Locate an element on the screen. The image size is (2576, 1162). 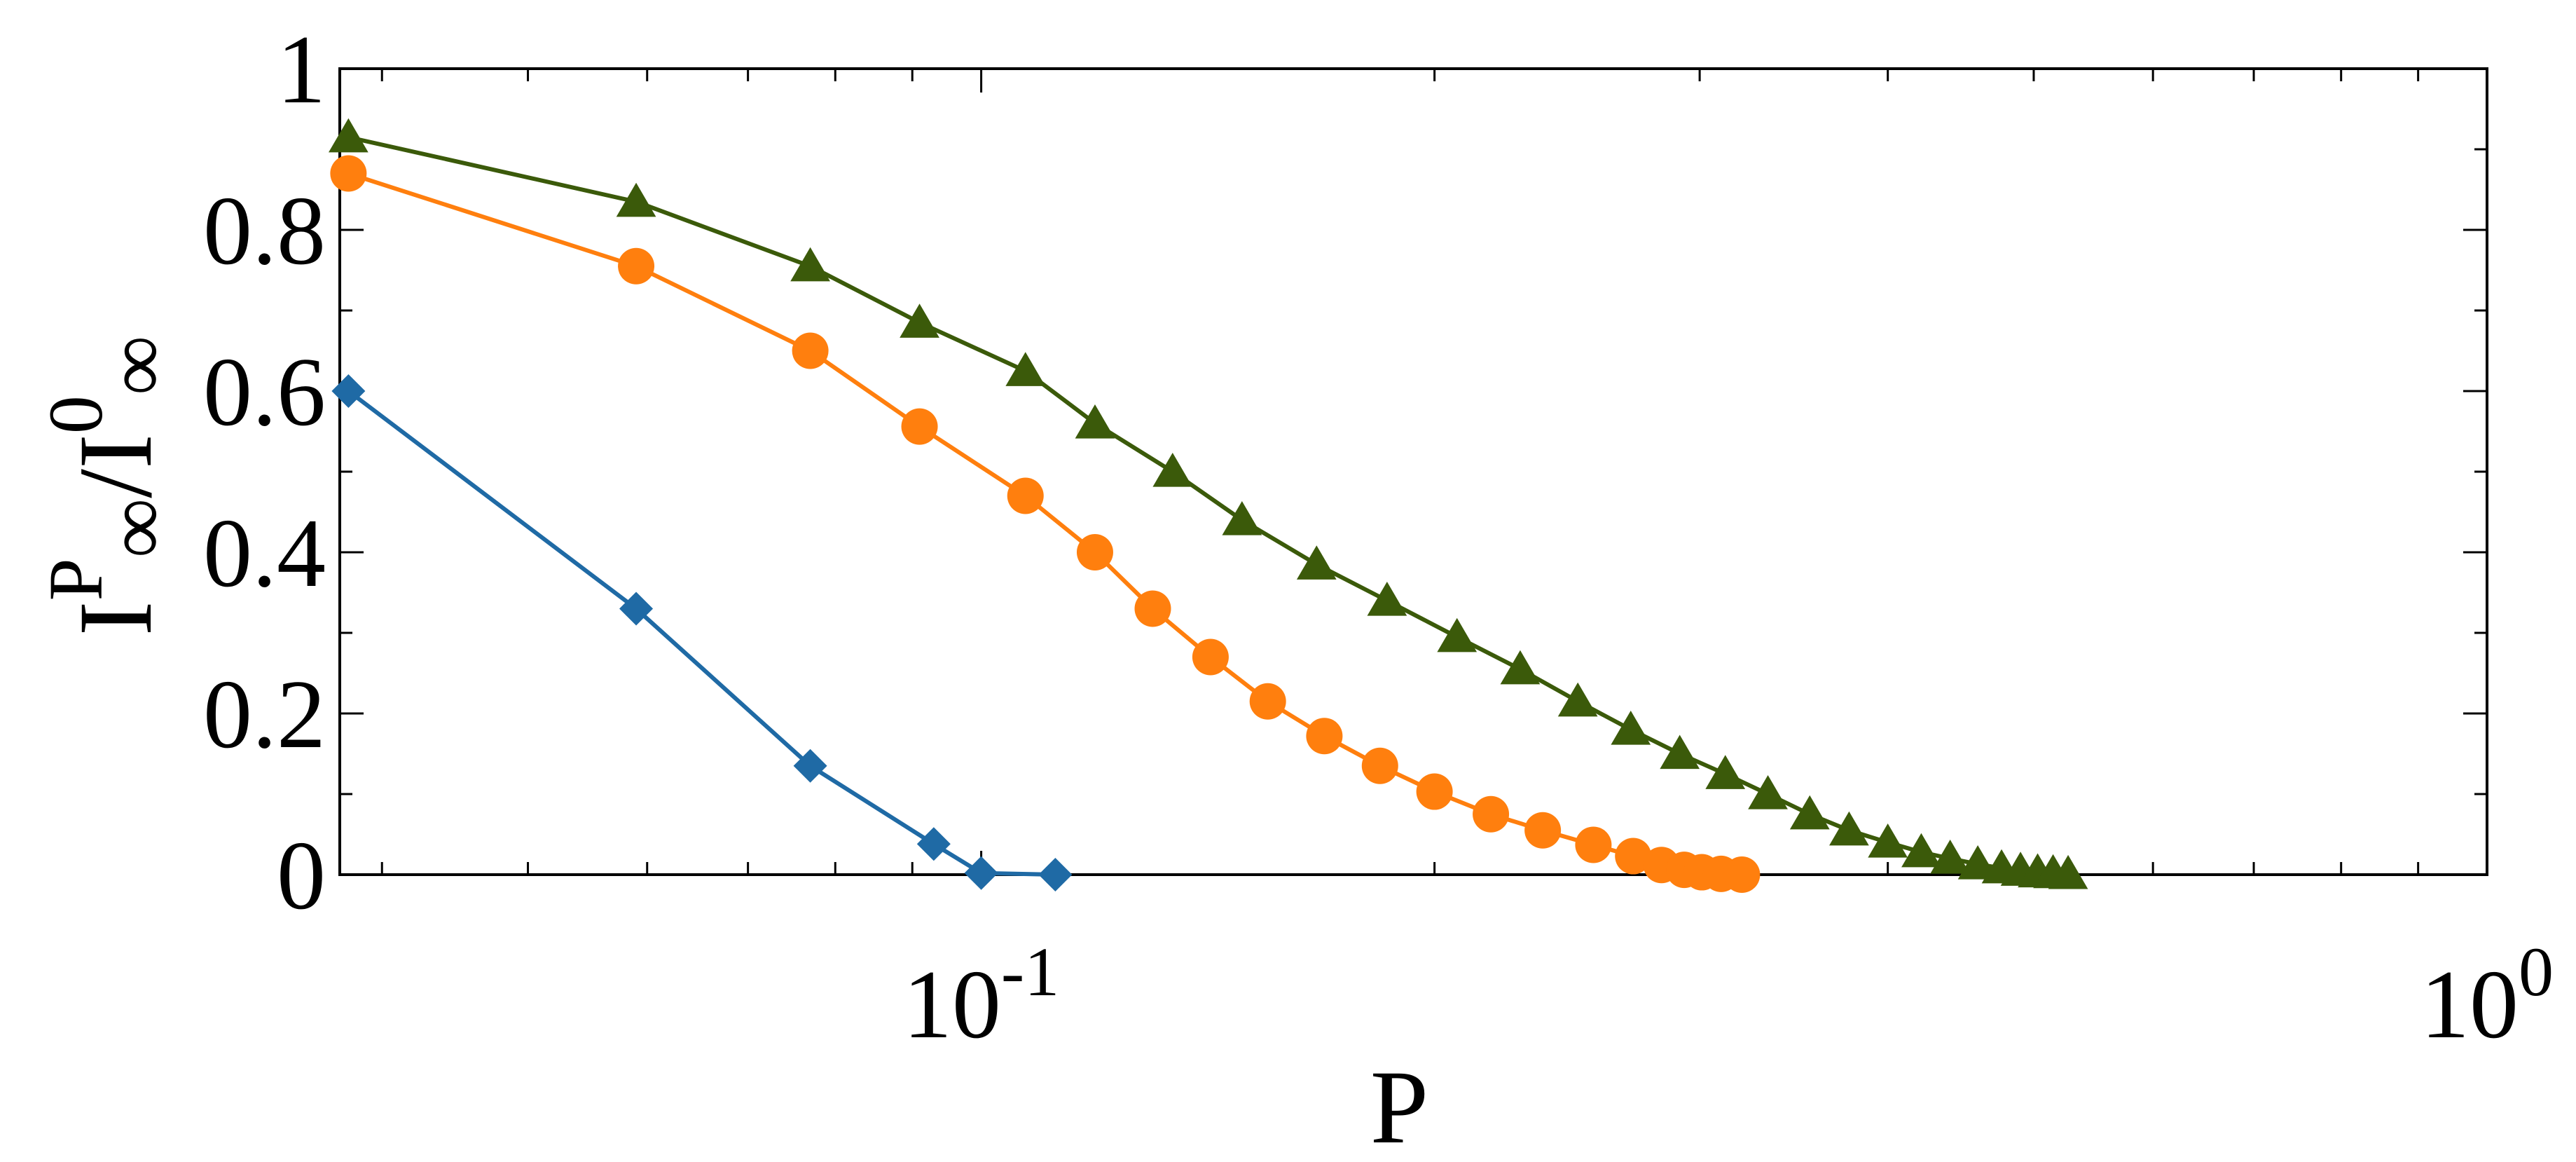
y-tick-label: 0 is located at coordinates (301, 875).